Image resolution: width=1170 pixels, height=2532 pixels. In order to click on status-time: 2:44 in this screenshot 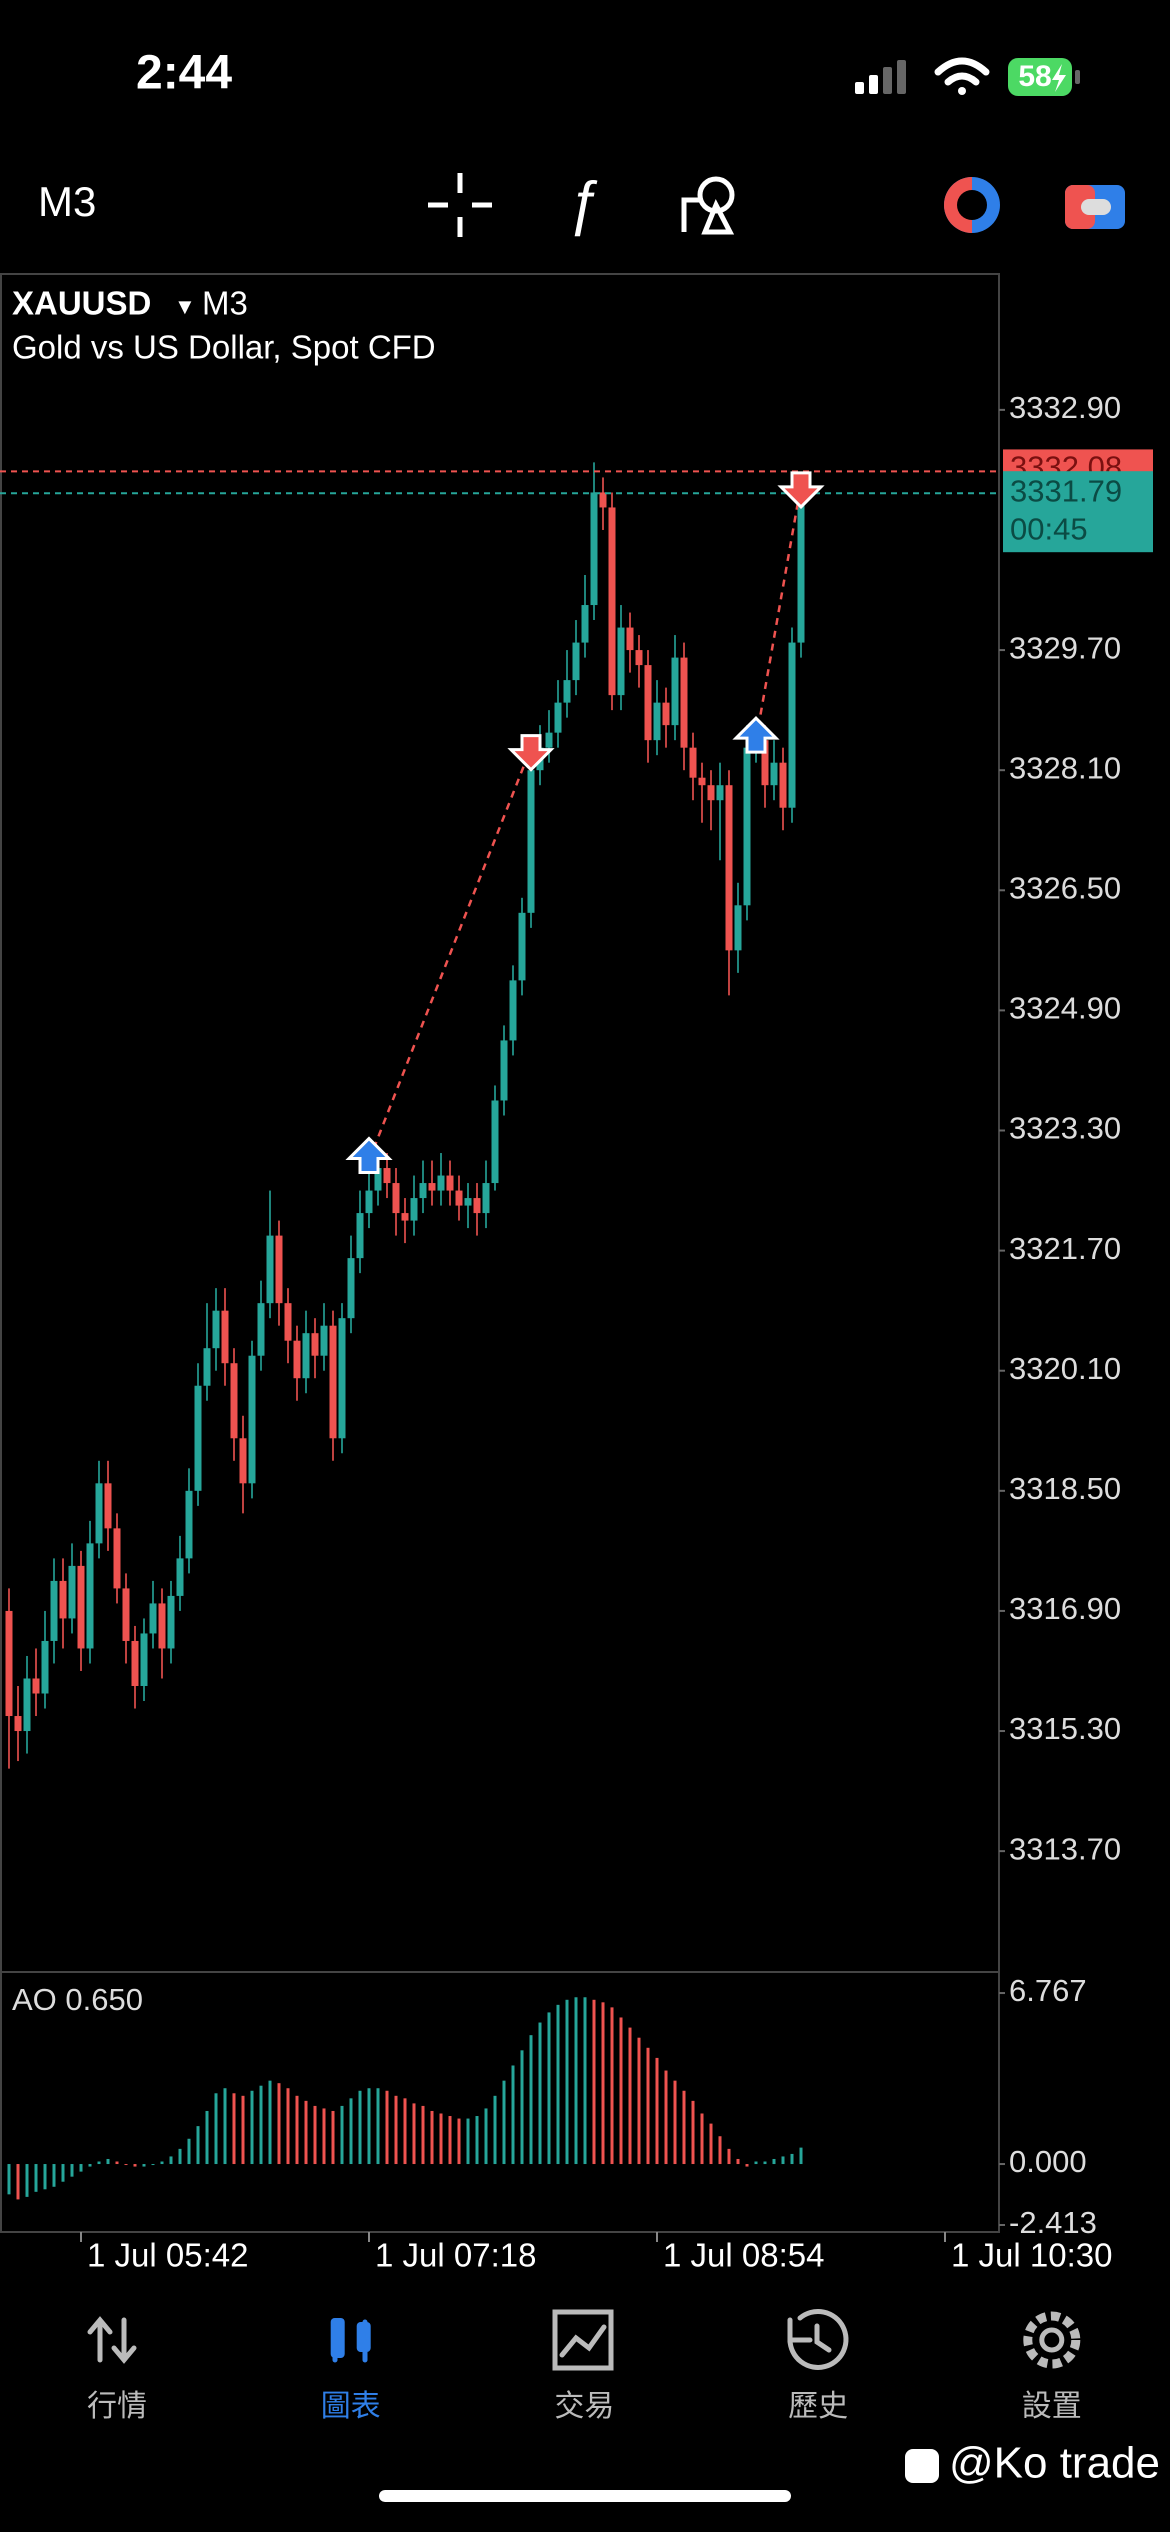, I will do `click(184, 73)`.